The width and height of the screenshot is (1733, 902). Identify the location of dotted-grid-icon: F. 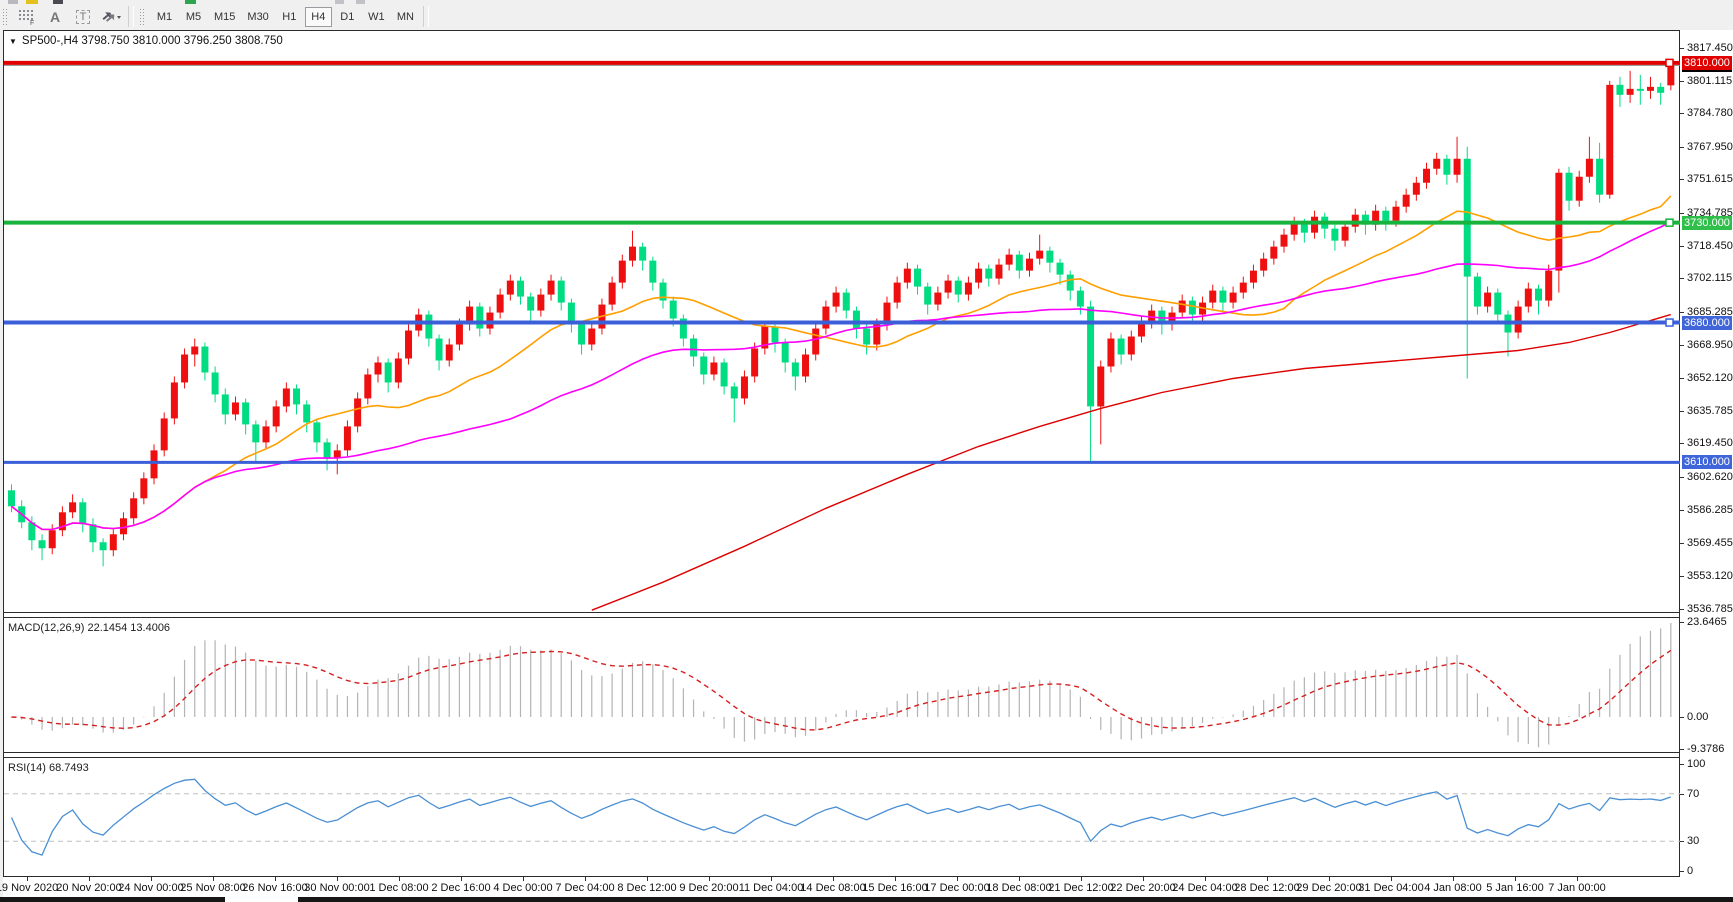
(27, 16).